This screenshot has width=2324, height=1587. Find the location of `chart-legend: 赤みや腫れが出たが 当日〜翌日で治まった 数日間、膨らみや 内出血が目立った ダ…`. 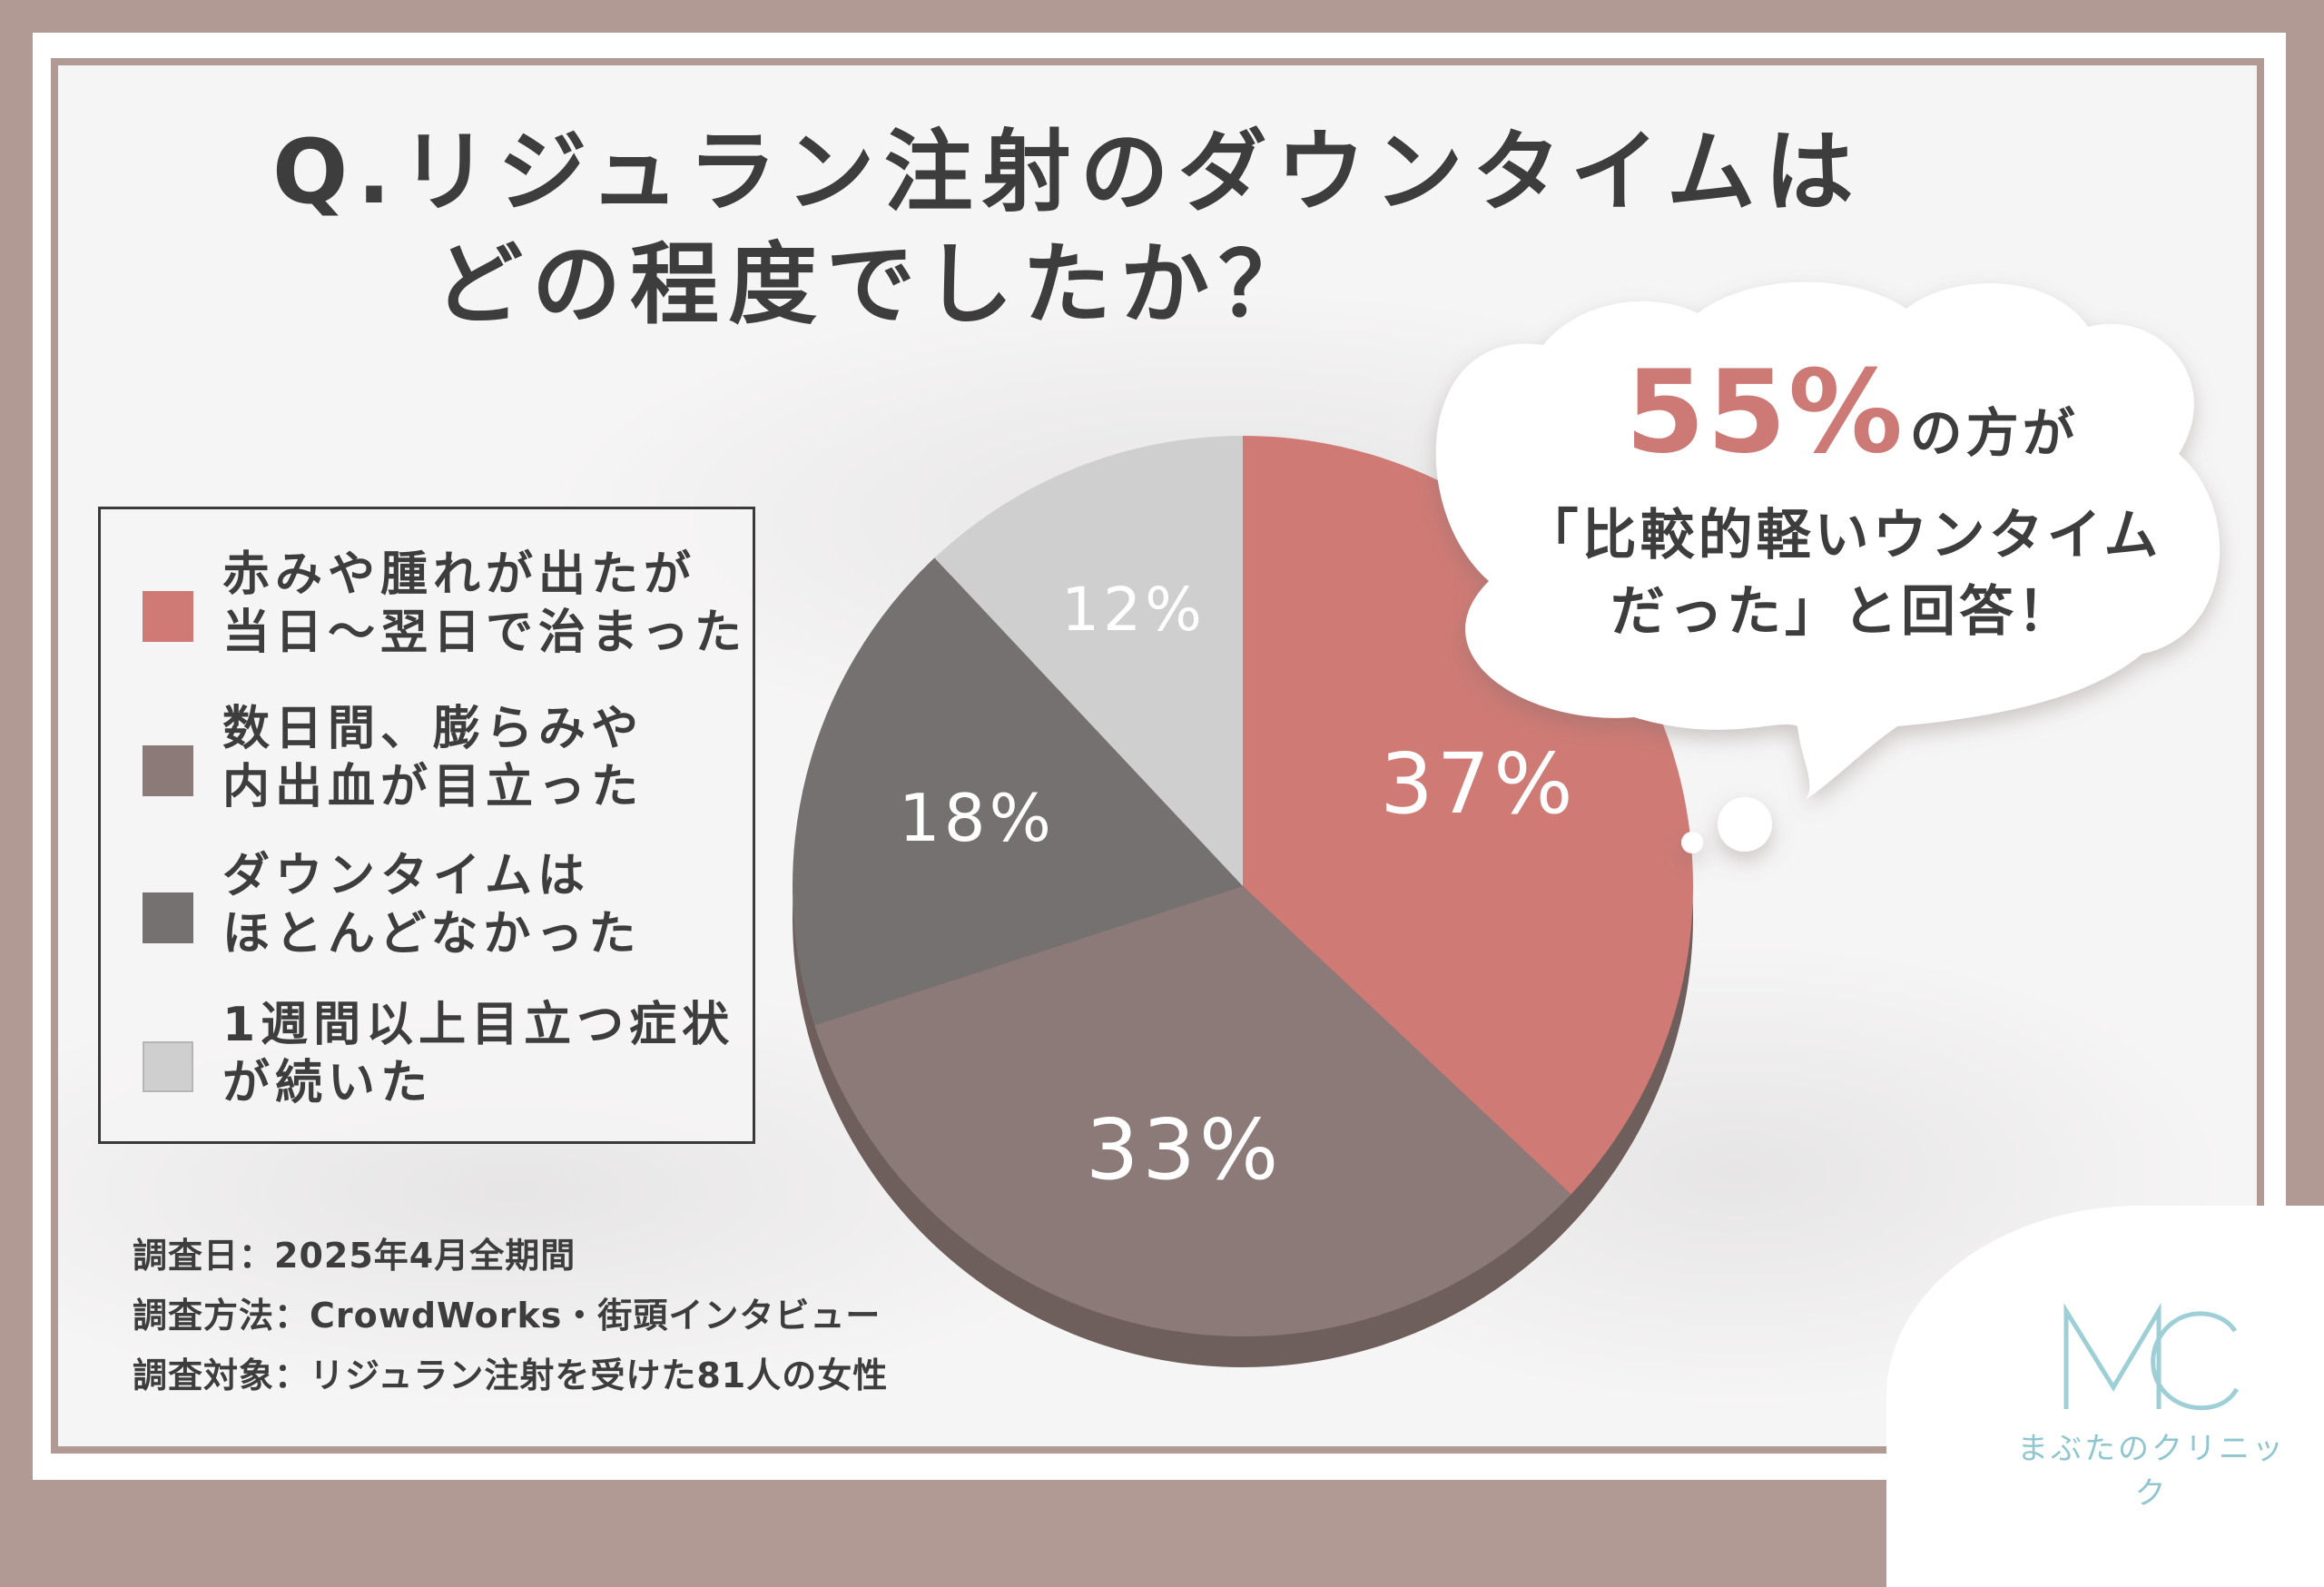

chart-legend: 赤みや腫れが出たが 当日〜翌日で治まった 数日間、膨らみや 内出血が目立った ダ… is located at coordinates (426, 826).